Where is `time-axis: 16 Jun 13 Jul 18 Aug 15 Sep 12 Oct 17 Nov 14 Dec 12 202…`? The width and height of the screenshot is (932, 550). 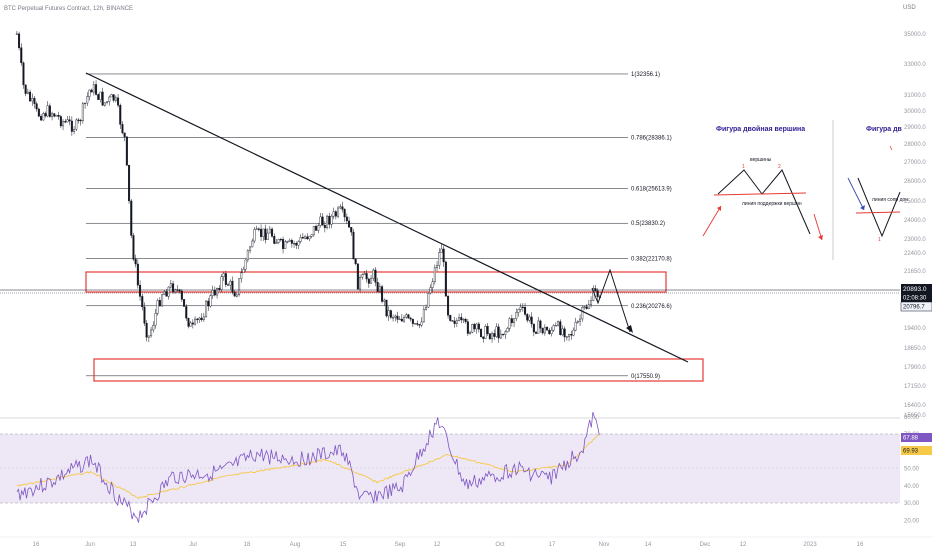
time-axis: 16 Jun 13 Jul 18 Aug 15 Sep 12 Oct 17 Nov 14 Dec 12 202… is located at coordinates (448, 545).